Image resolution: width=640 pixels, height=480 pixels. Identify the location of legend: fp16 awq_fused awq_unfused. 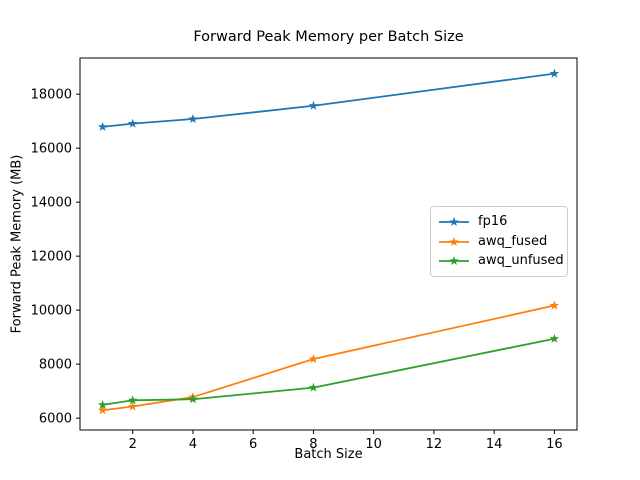
(499, 241).